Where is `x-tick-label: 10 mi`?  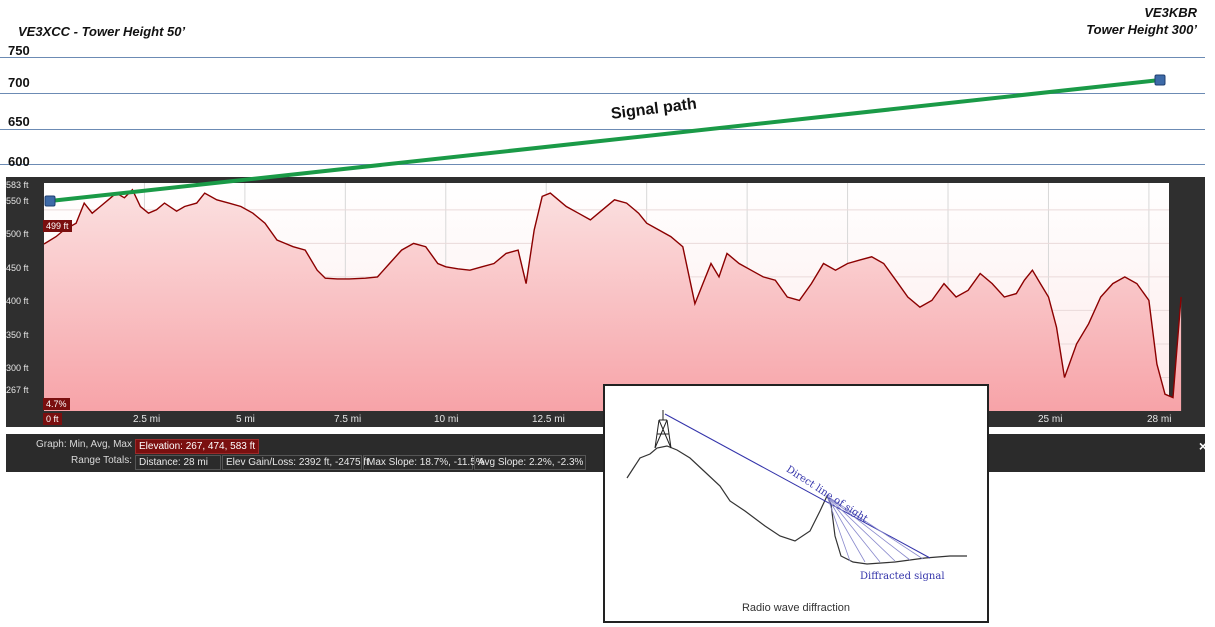 x-tick-label: 10 mi is located at coordinates (446, 419).